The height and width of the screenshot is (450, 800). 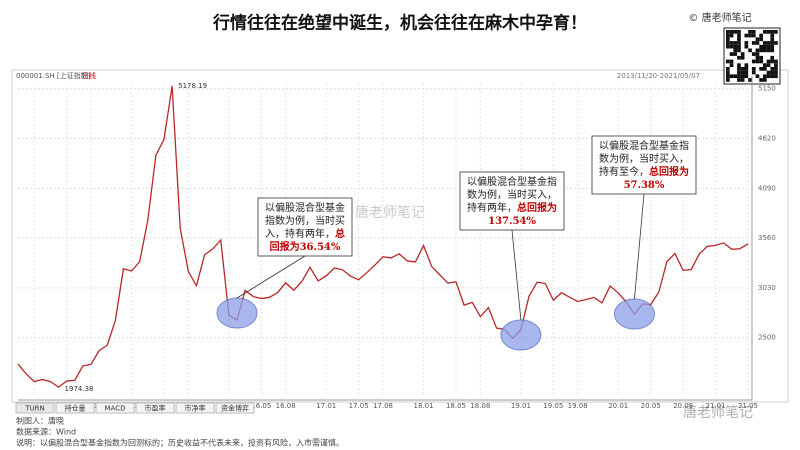 What do you see at coordinates (326, 406) in the screenshot?
I see `x-tick-label: 17.01` at bounding box center [326, 406].